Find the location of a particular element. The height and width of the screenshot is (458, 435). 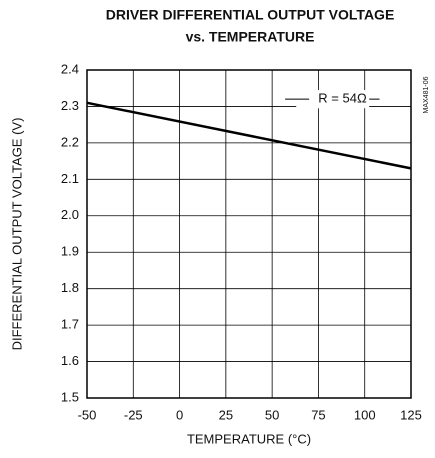

x-tick-label: 75 is located at coordinates (318, 414).